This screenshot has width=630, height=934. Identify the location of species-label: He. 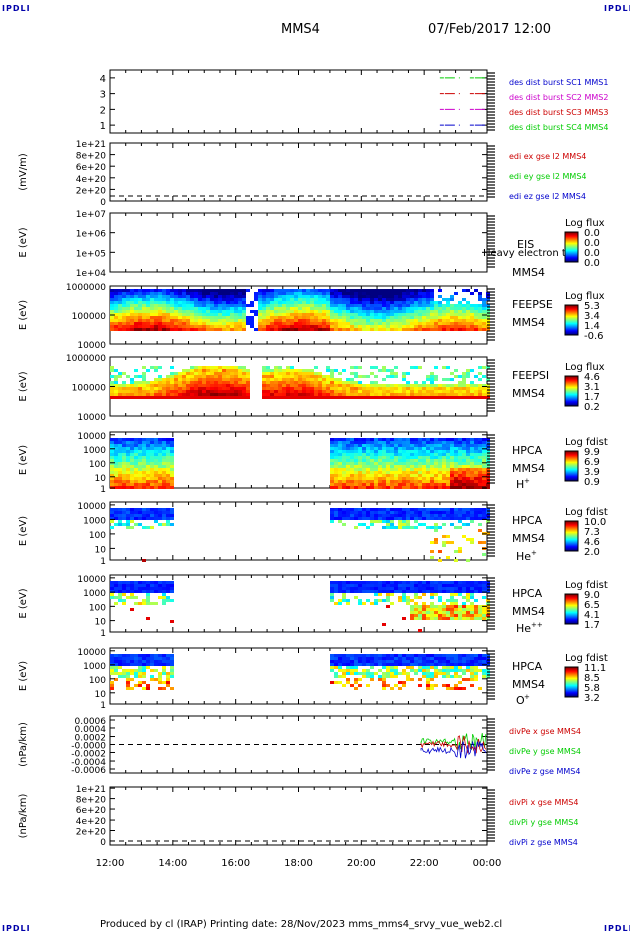
(523, 556).